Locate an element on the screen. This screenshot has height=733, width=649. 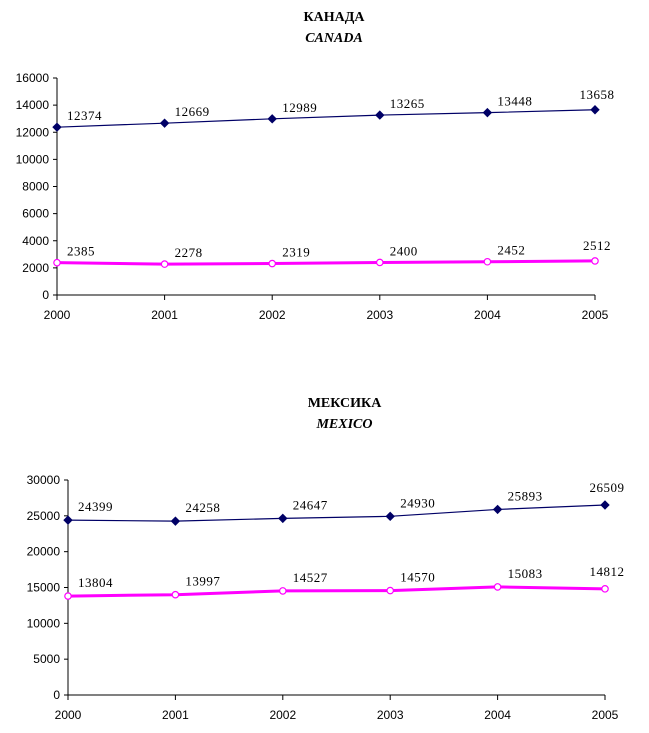
data-label: 13448 is located at coordinates (514, 101).